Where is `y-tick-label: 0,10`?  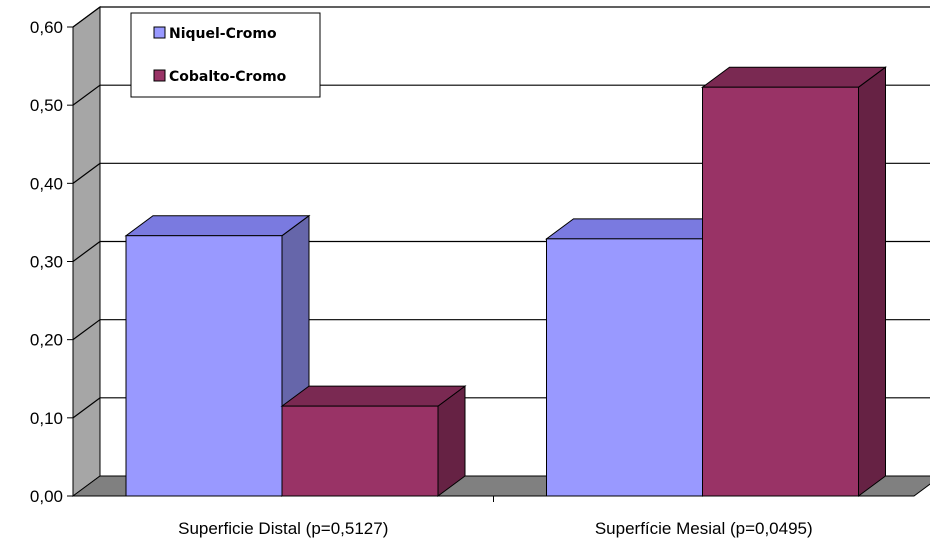 y-tick-label: 0,10 is located at coordinates (46, 418).